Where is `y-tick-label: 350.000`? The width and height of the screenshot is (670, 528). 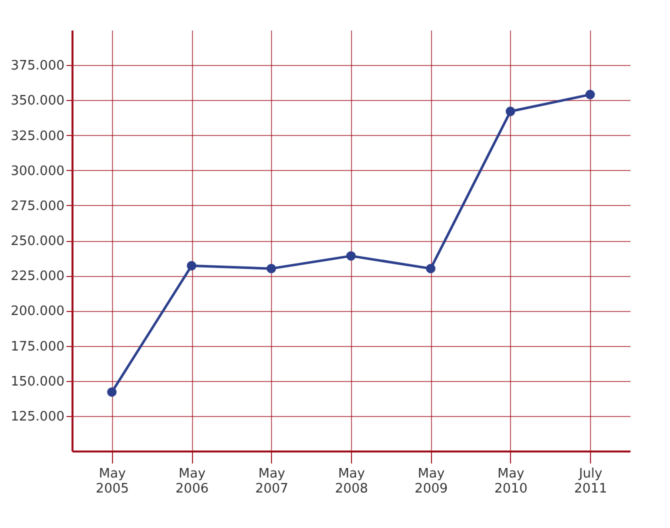
y-tick-label: 350.000 is located at coordinates (37, 101).